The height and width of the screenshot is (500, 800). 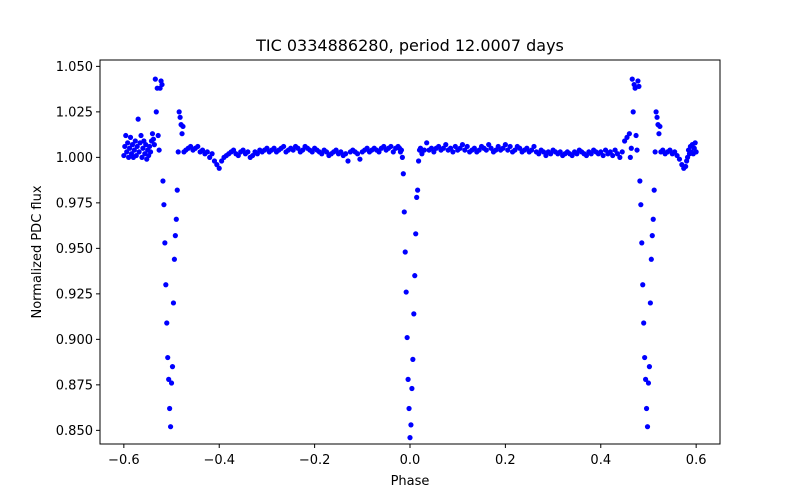 What do you see at coordinates (74, 340) in the screenshot?
I see `y-tick-label: 0.900` at bounding box center [74, 340].